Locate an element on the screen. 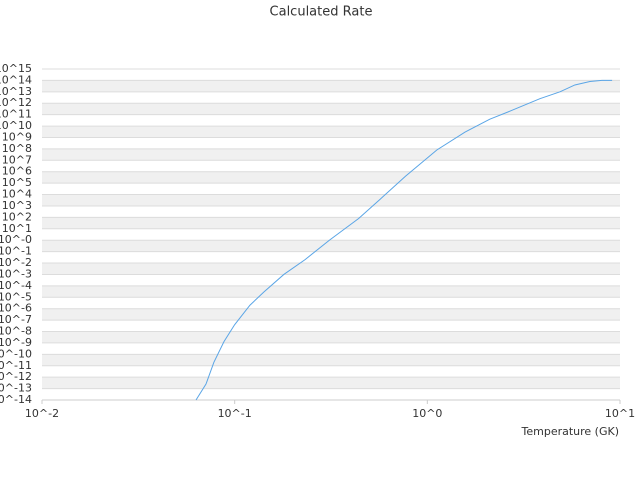 This screenshot has width=640, height=480. y-tick-label: 10^12 is located at coordinates (16, 102).